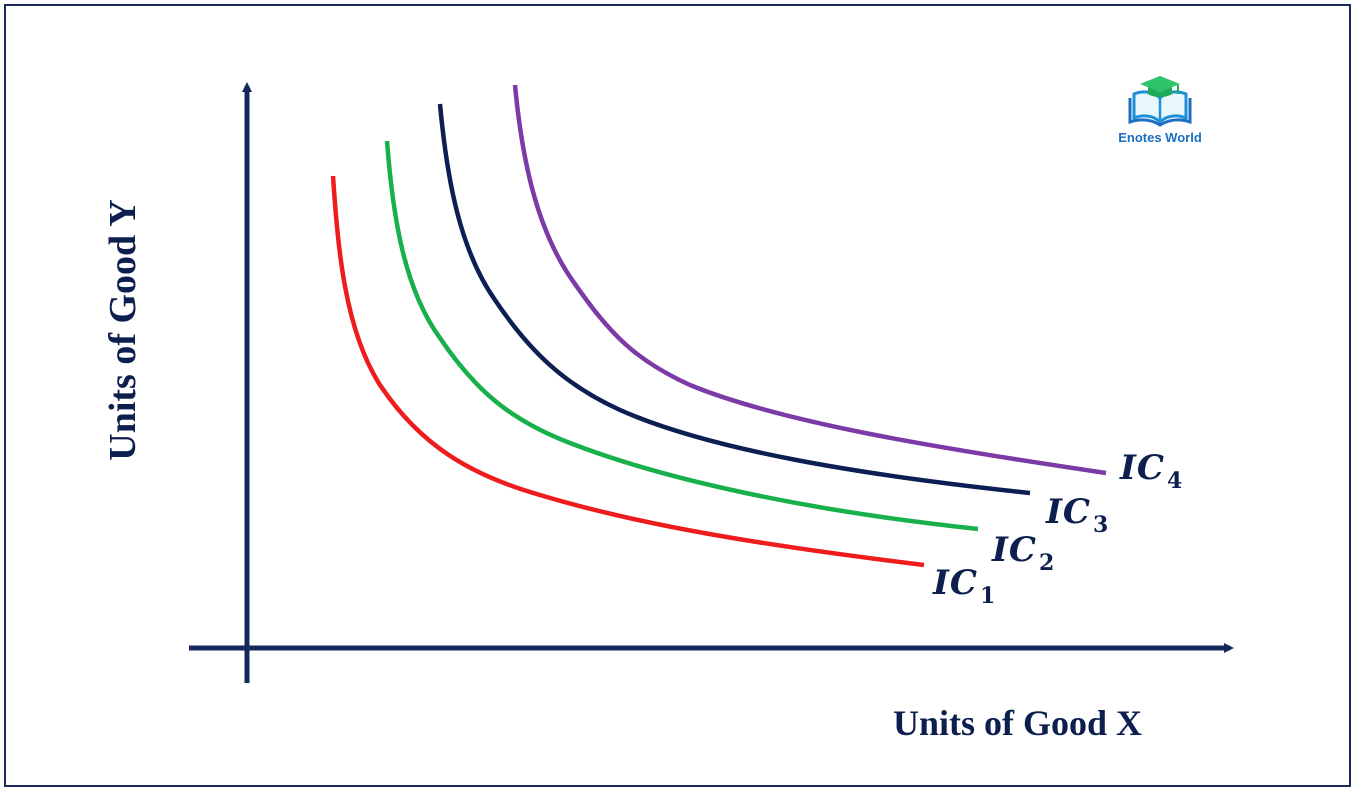 The height and width of the screenshot is (795, 1359). Describe the element at coordinates (1078, 515) in the screenshot. I see `curve-label-ic3: IC3` at that location.